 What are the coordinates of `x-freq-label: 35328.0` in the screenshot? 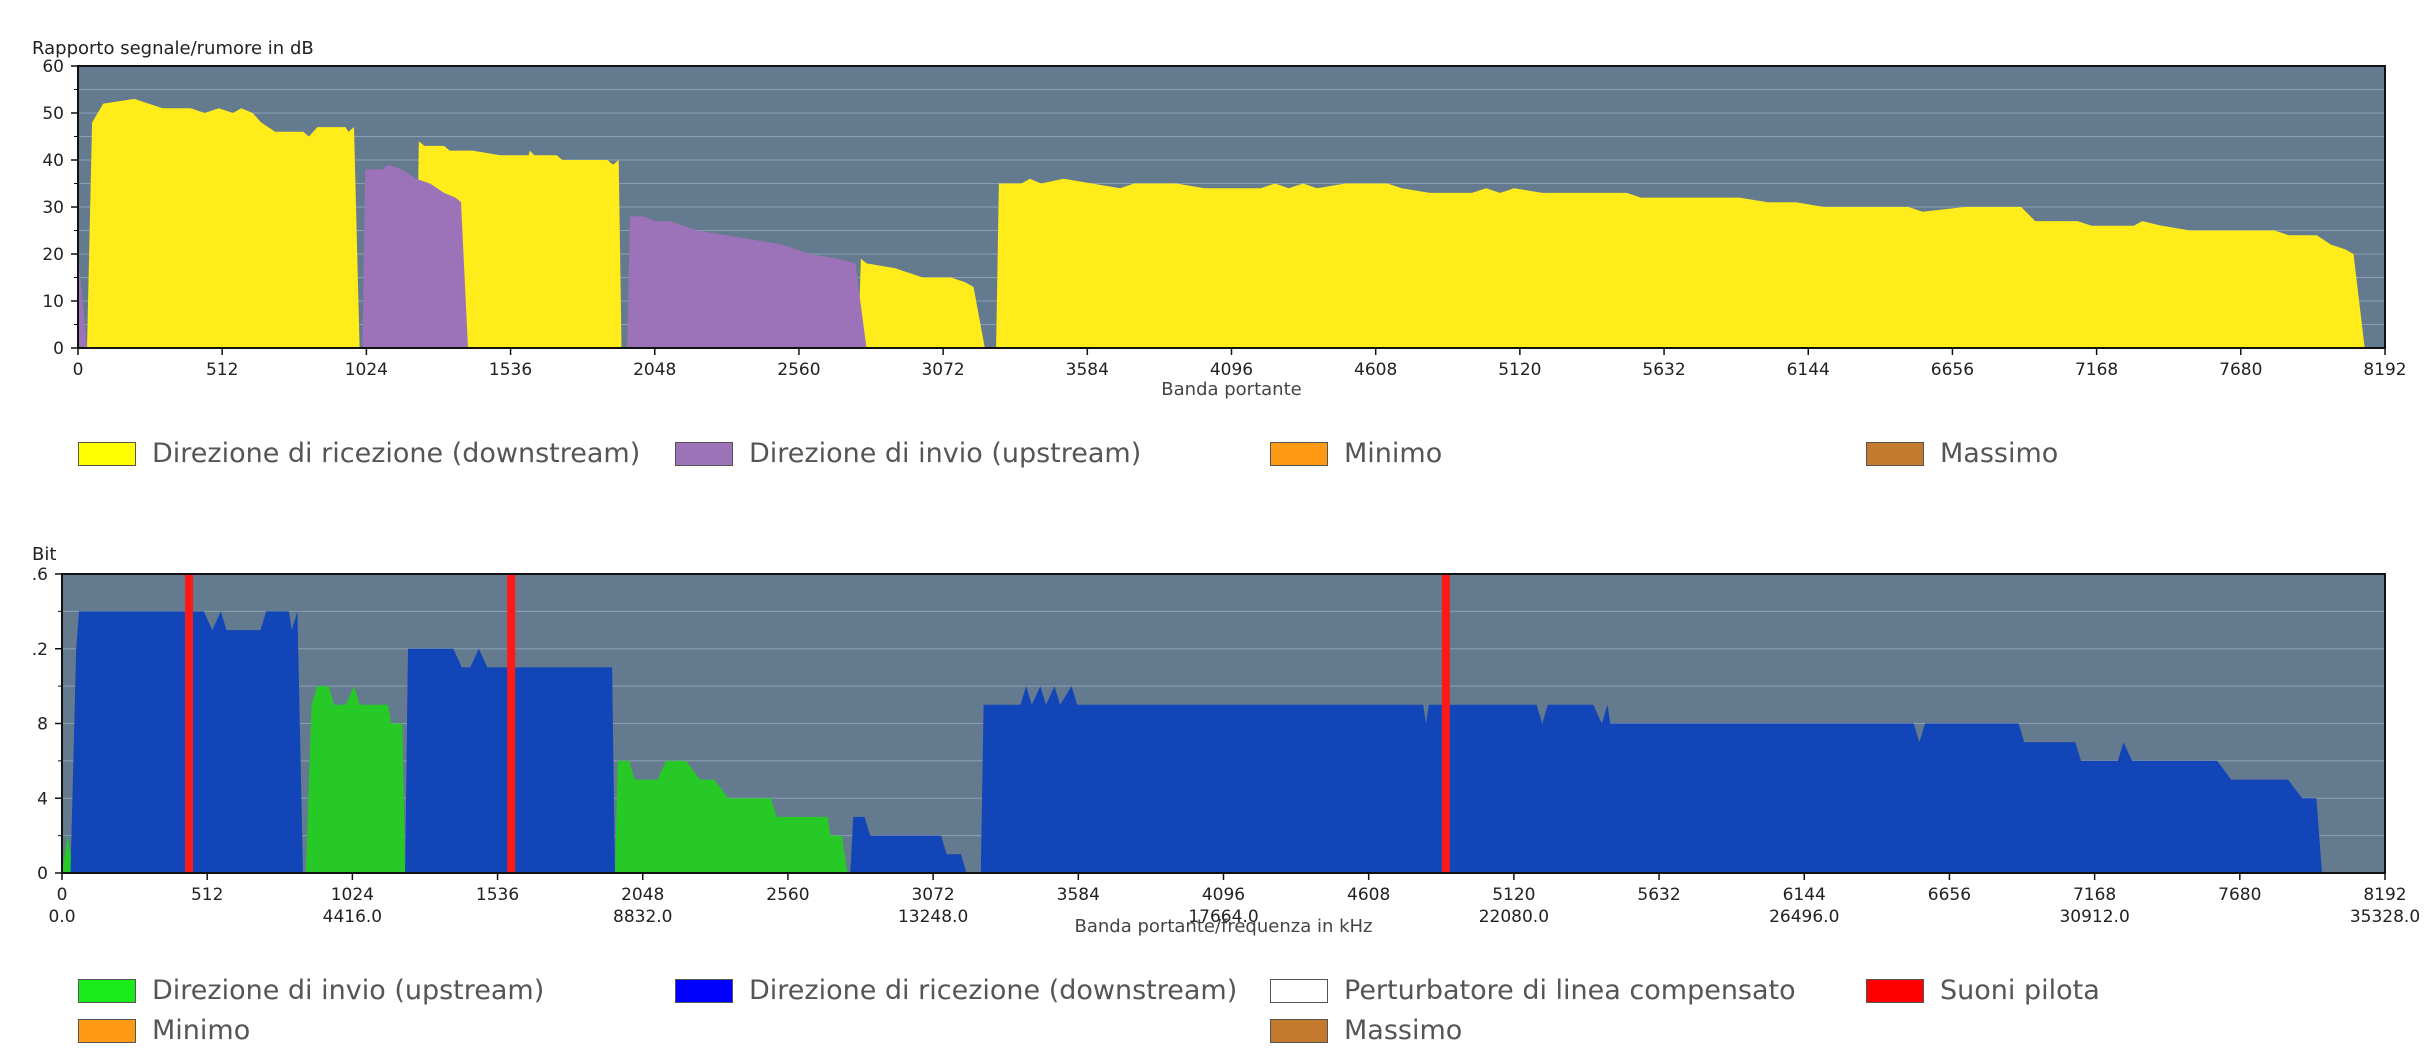 It's located at (2385, 917).